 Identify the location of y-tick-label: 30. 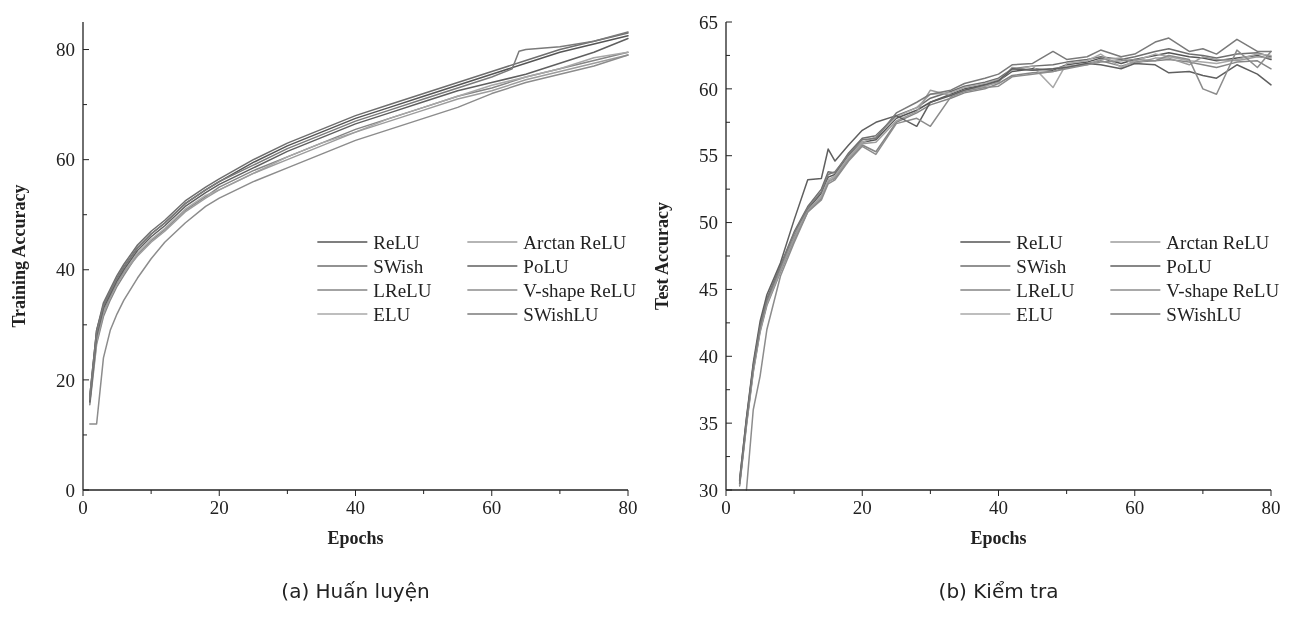
(708, 490).